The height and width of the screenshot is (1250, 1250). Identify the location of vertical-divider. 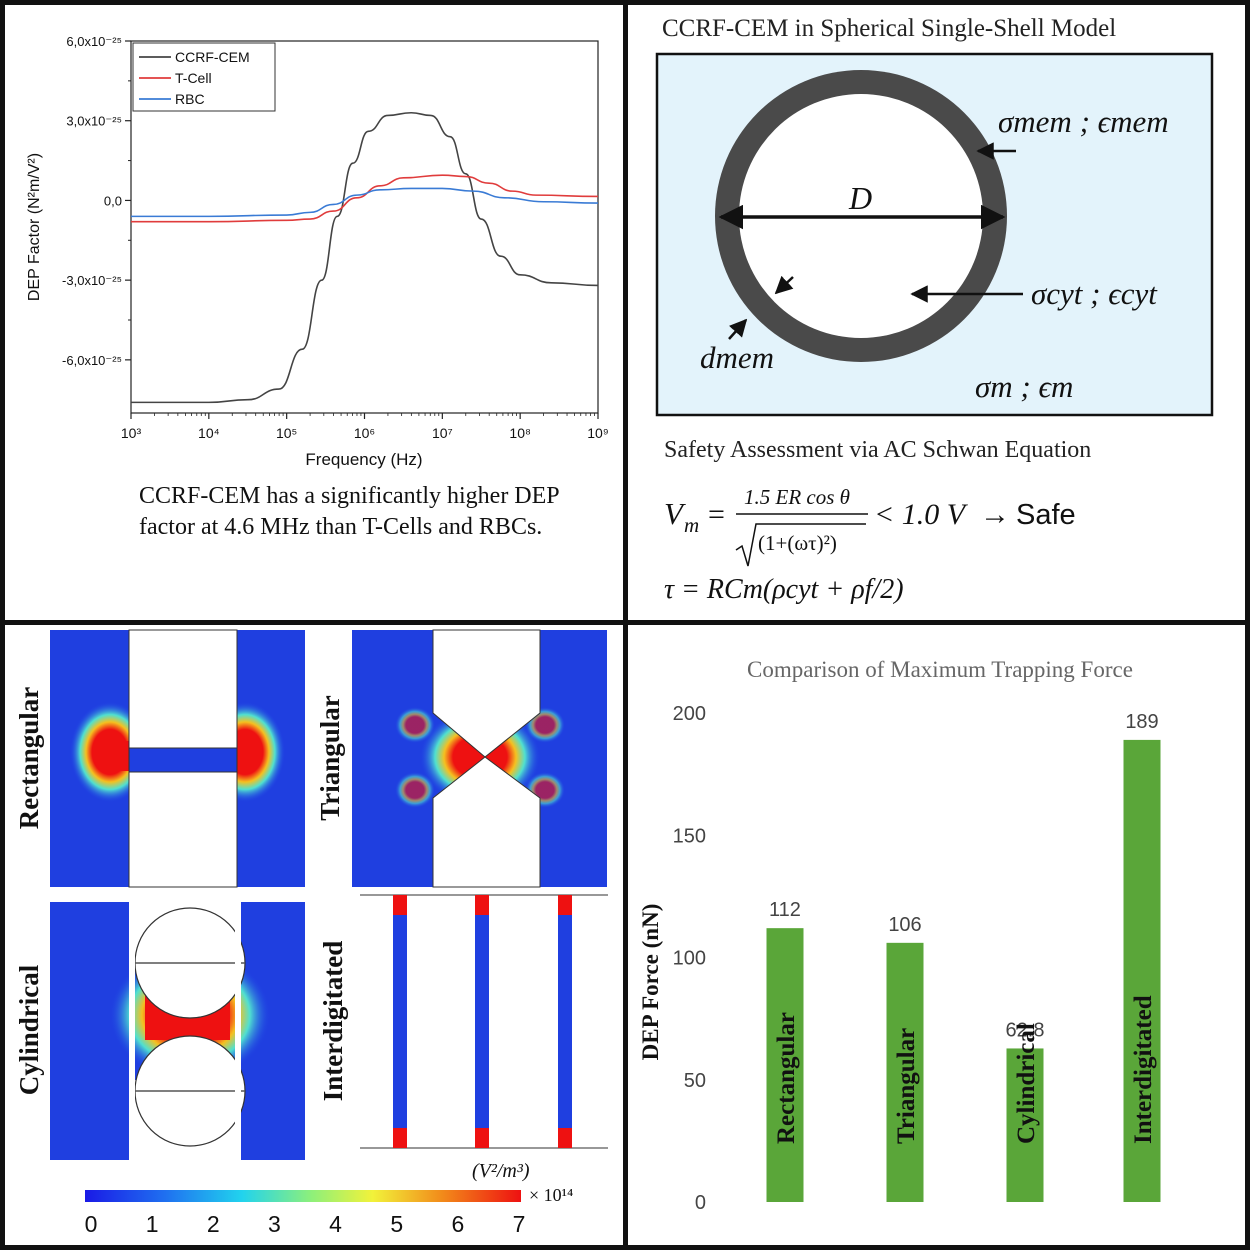
(625, 625).